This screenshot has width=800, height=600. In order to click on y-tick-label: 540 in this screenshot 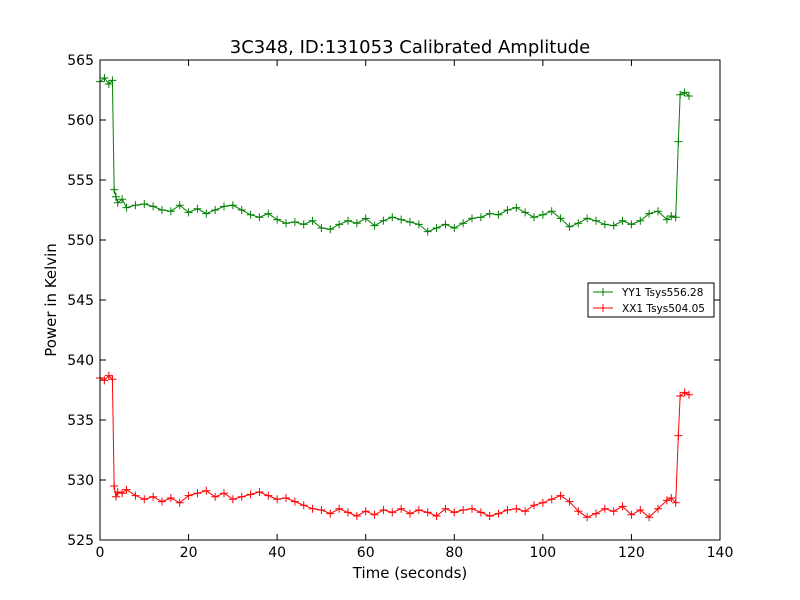, I will do `click(80, 361)`.